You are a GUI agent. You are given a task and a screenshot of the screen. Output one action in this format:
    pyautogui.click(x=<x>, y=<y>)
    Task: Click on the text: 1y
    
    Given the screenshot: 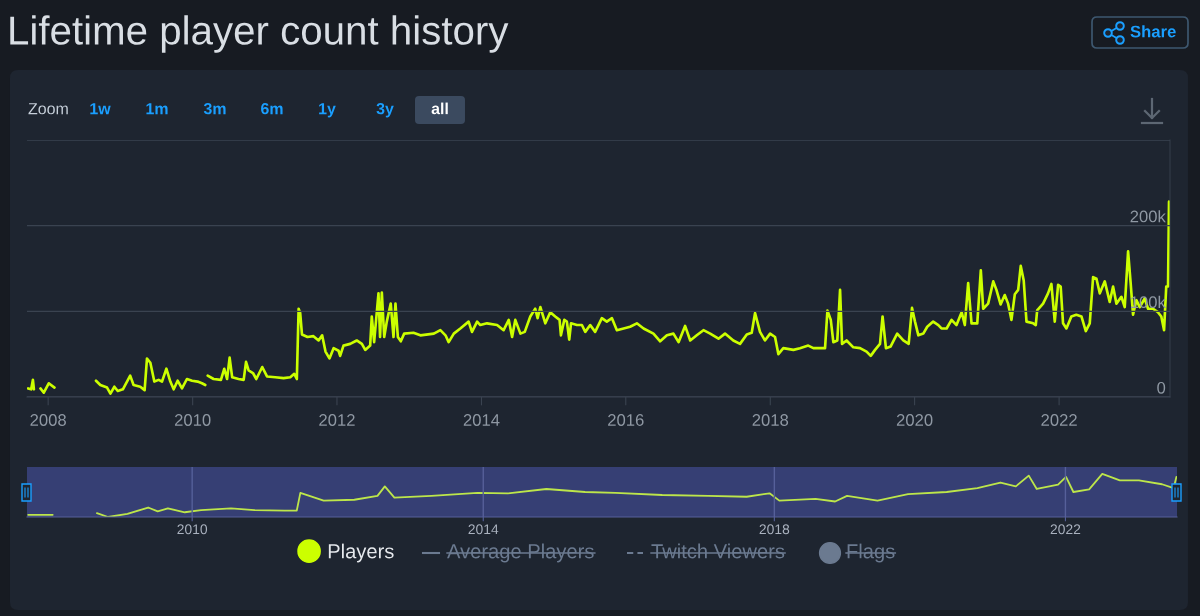 What is the action you would take?
    pyautogui.click(x=327, y=110)
    